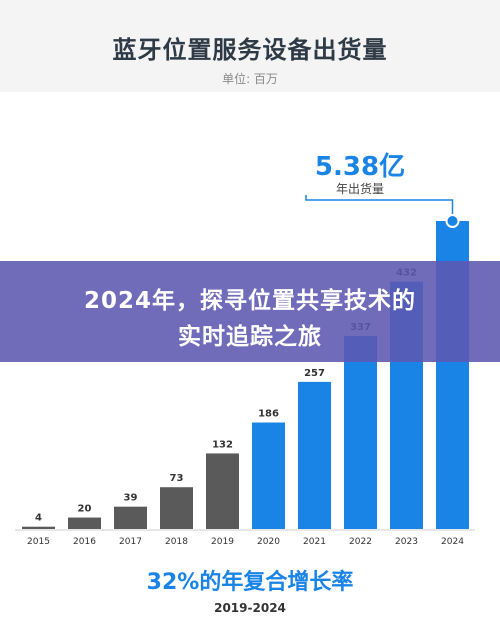 This screenshot has width=500, height=626. Describe the element at coordinates (130, 517) in the screenshot. I see `bar-2017` at that location.